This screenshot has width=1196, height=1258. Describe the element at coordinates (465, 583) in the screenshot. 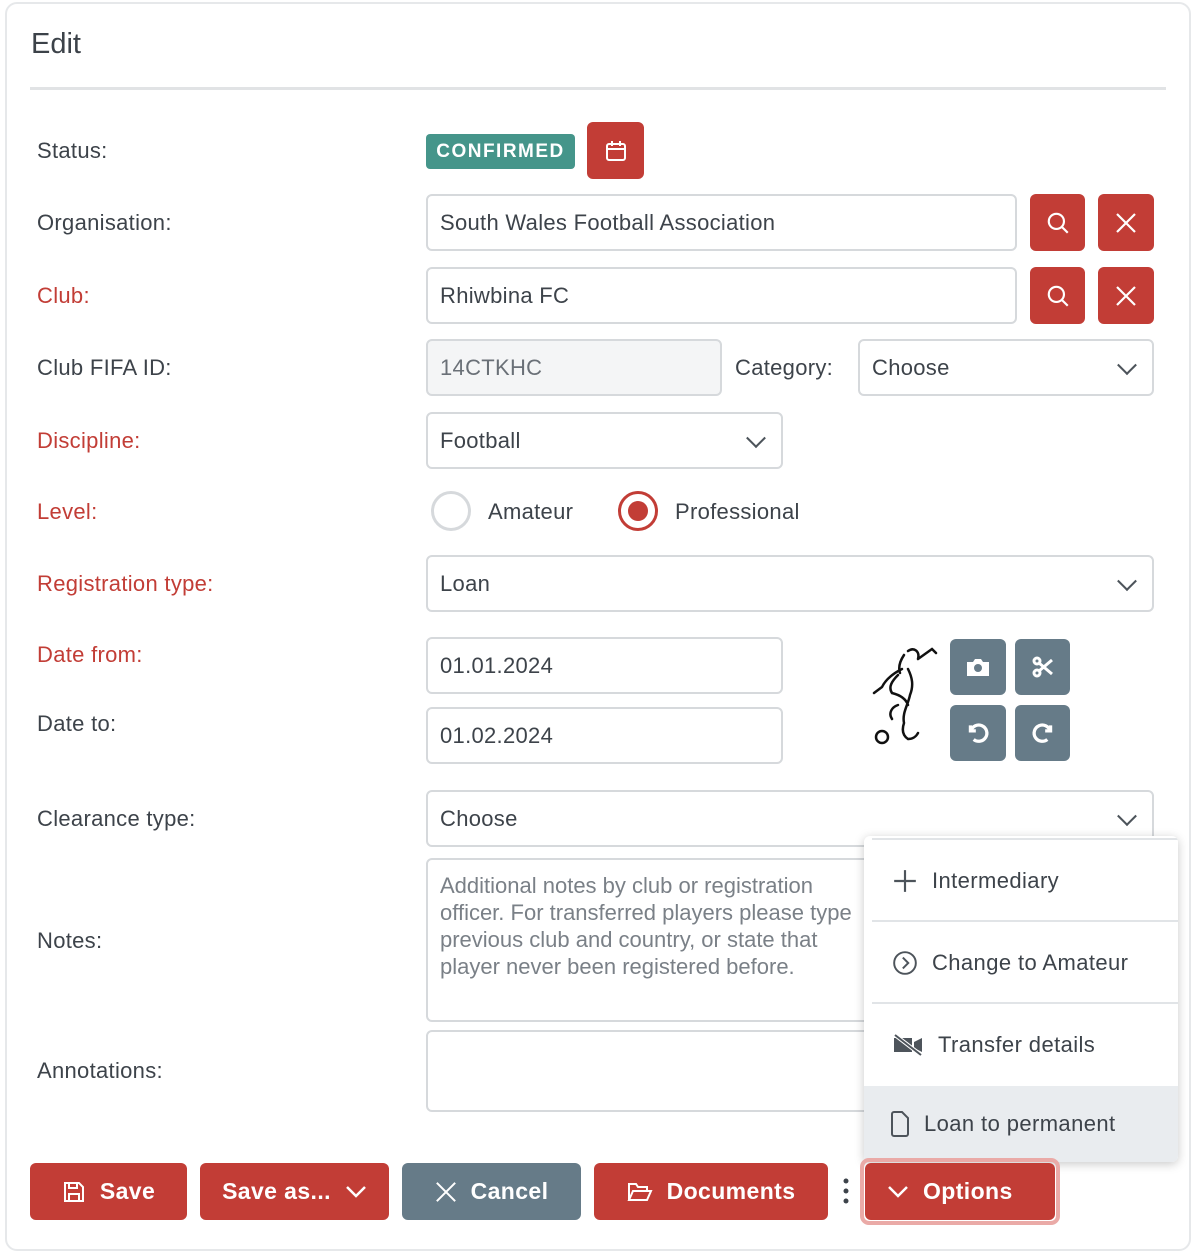

I see `registration-type-value: Loan` at that location.